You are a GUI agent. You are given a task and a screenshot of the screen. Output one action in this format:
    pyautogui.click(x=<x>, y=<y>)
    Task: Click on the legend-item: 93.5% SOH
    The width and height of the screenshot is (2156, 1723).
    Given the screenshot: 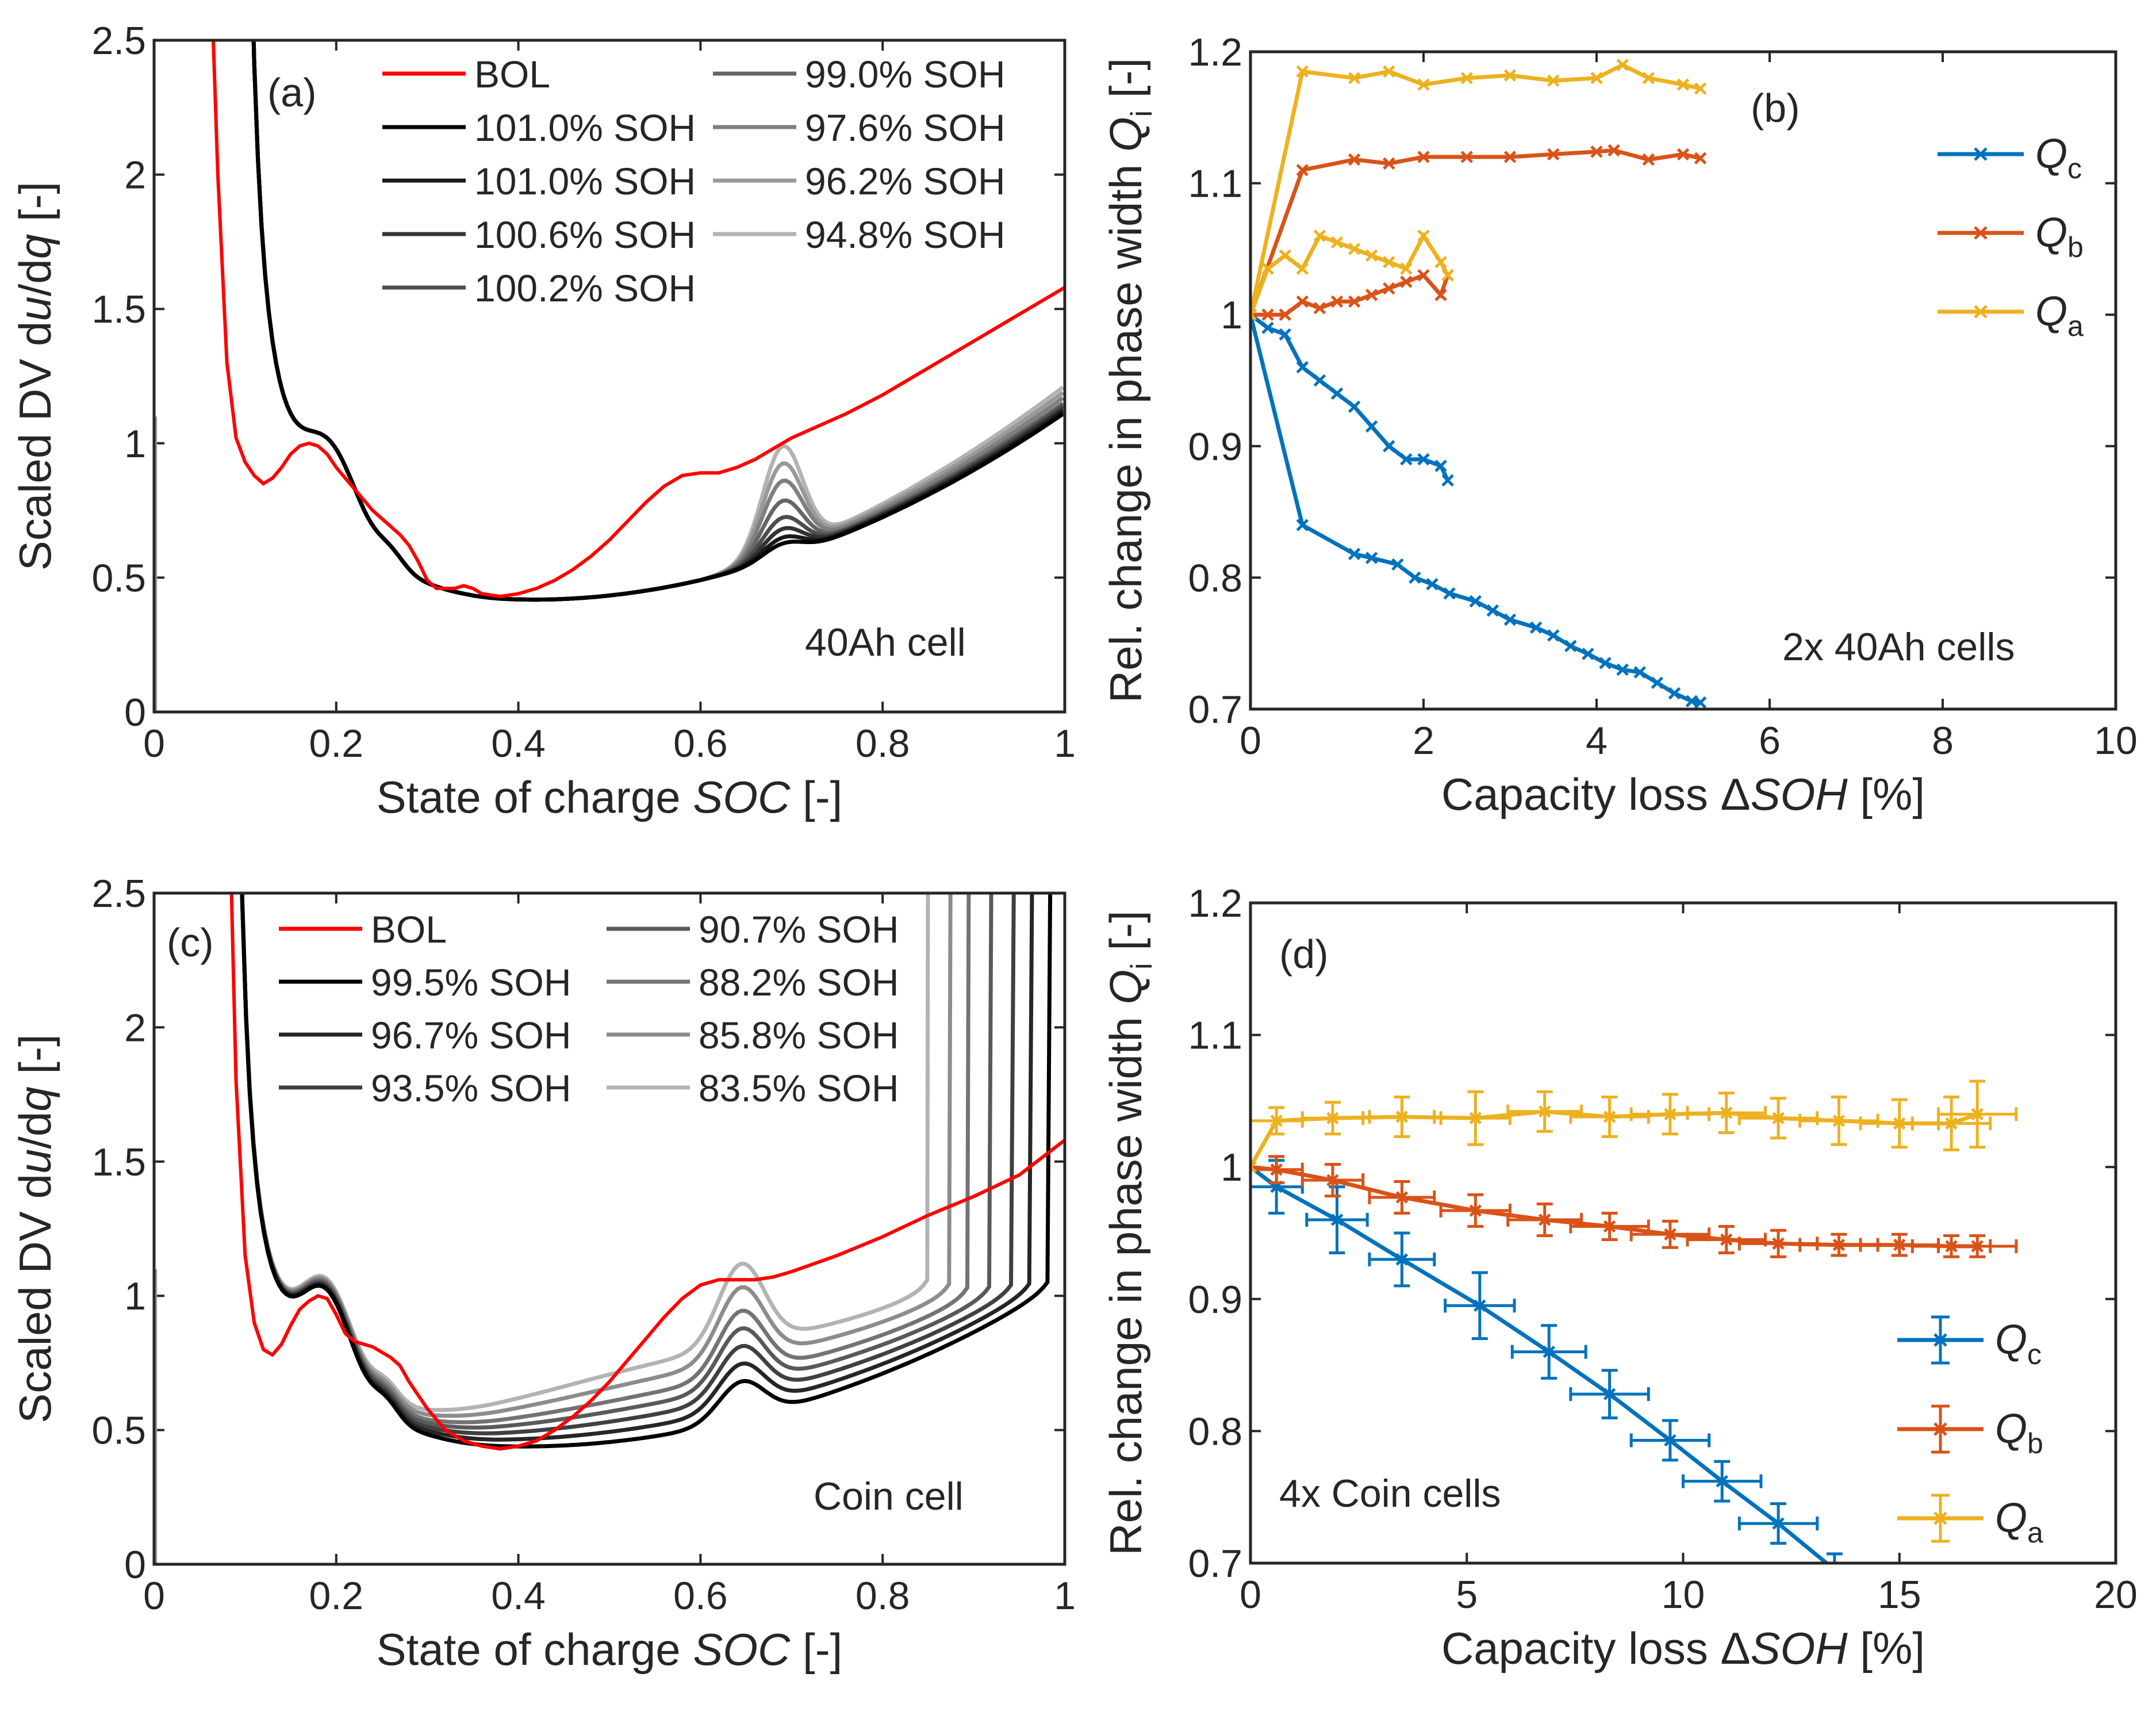 What is the action you would take?
    pyautogui.click(x=425, y=1088)
    